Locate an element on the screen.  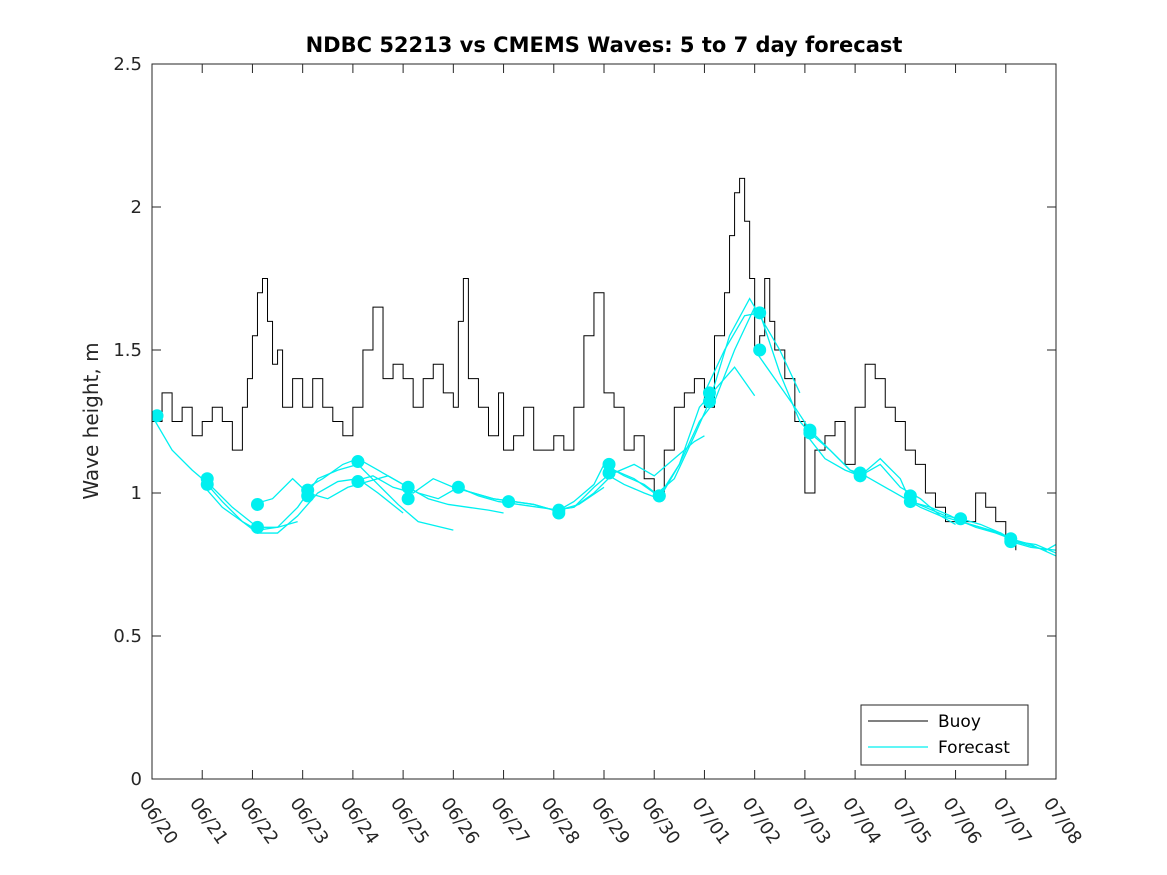
y-tick-label: 0.5 is located at coordinates (127, 636).